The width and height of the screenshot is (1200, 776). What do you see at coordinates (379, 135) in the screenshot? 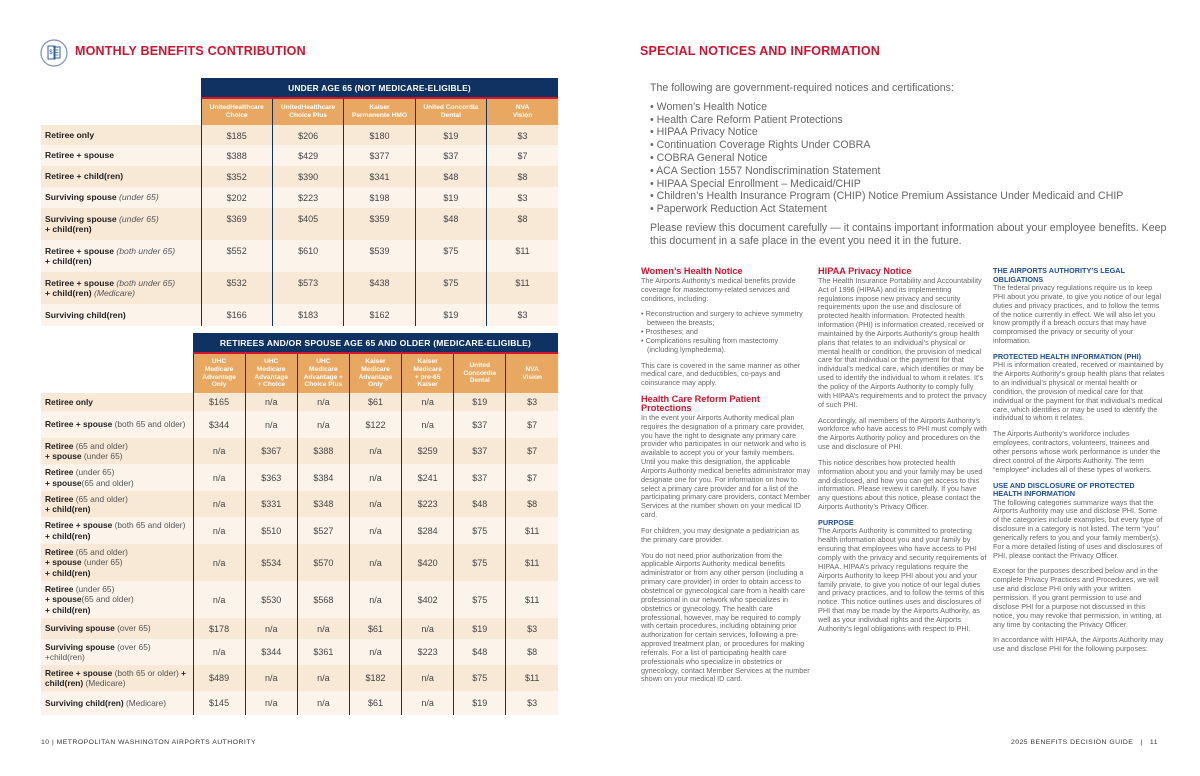
I see `contribution-value: $180` at bounding box center [379, 135].